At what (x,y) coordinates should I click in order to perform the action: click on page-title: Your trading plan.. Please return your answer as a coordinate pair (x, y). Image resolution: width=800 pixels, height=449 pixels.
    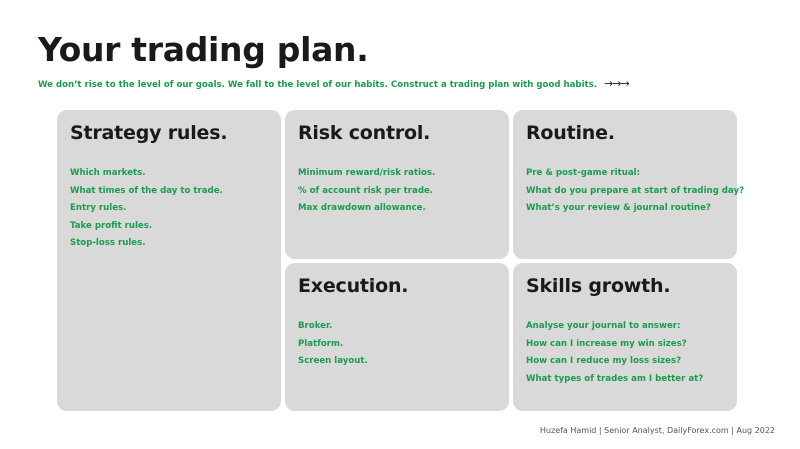
    Looking at the image, I should click on (203, 49).